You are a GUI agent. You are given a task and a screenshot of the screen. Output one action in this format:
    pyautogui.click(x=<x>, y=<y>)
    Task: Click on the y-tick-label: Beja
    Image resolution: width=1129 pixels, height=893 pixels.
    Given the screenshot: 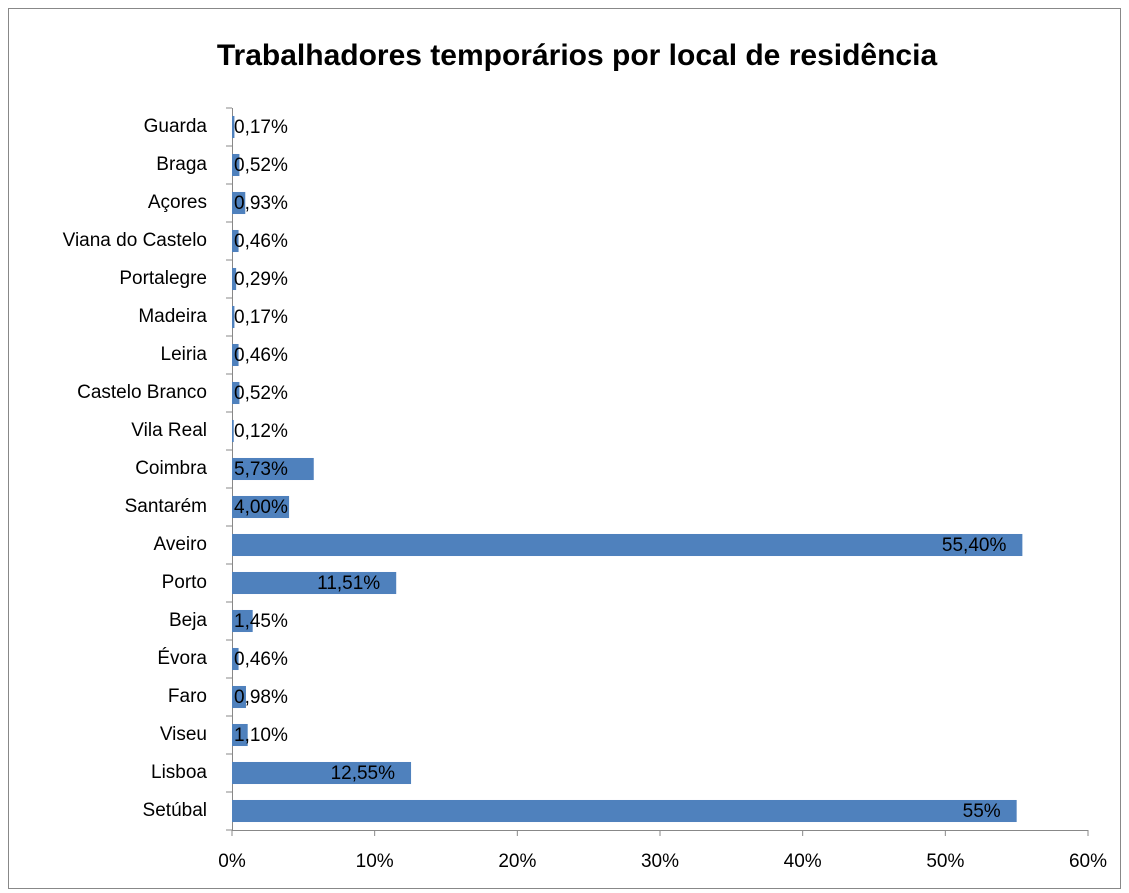 What is the action you would take?
    pyautogui.click(x=188, y=620)
    